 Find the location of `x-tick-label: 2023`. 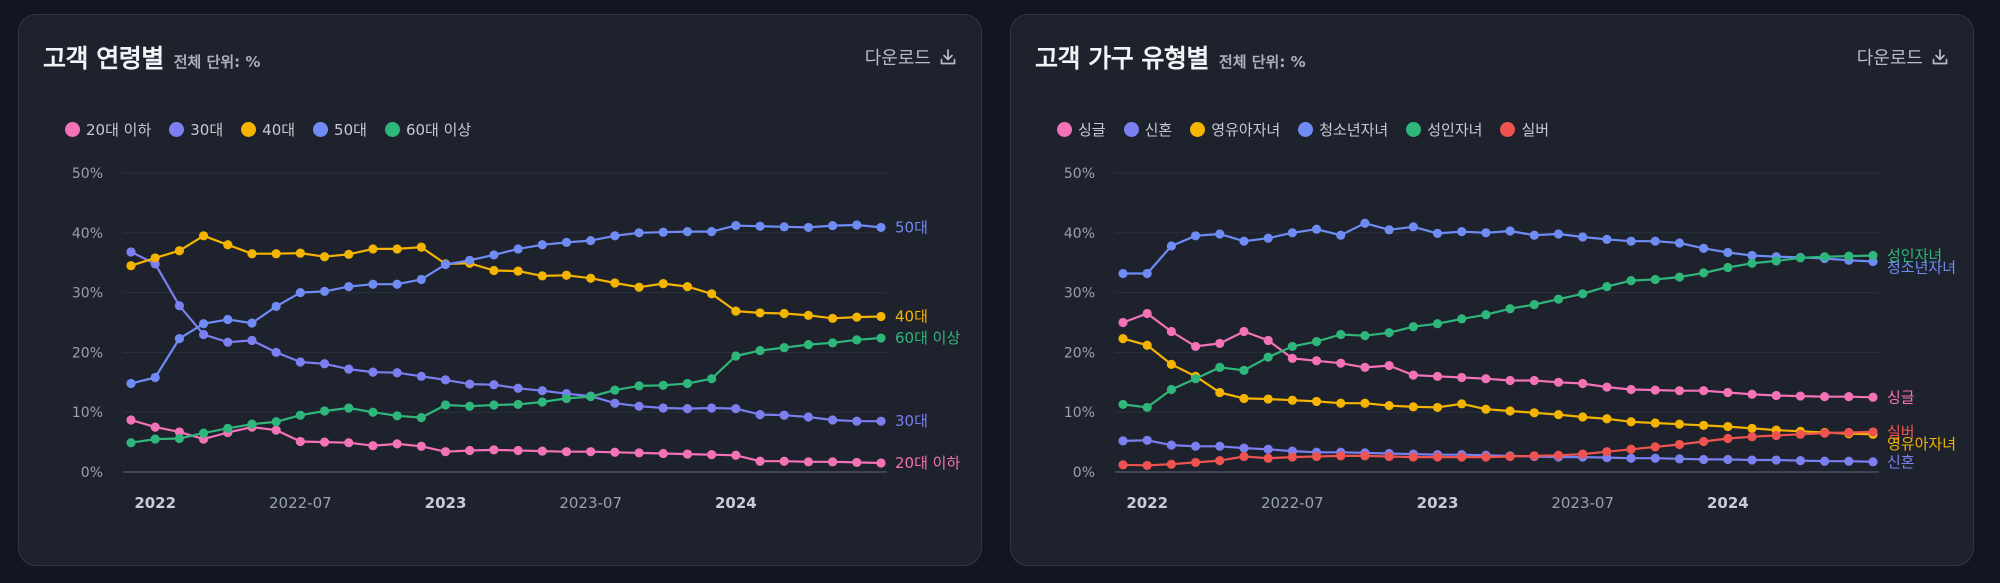

x-tick-label: 2023 is located at coordinates (446, 503).